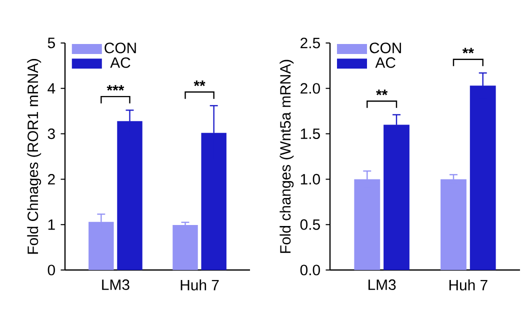 This screenshot has width=530, height=320. Describe the element at coordinates (51, 270) in the screenshot. I see `y-tick-label: 0` at that location.